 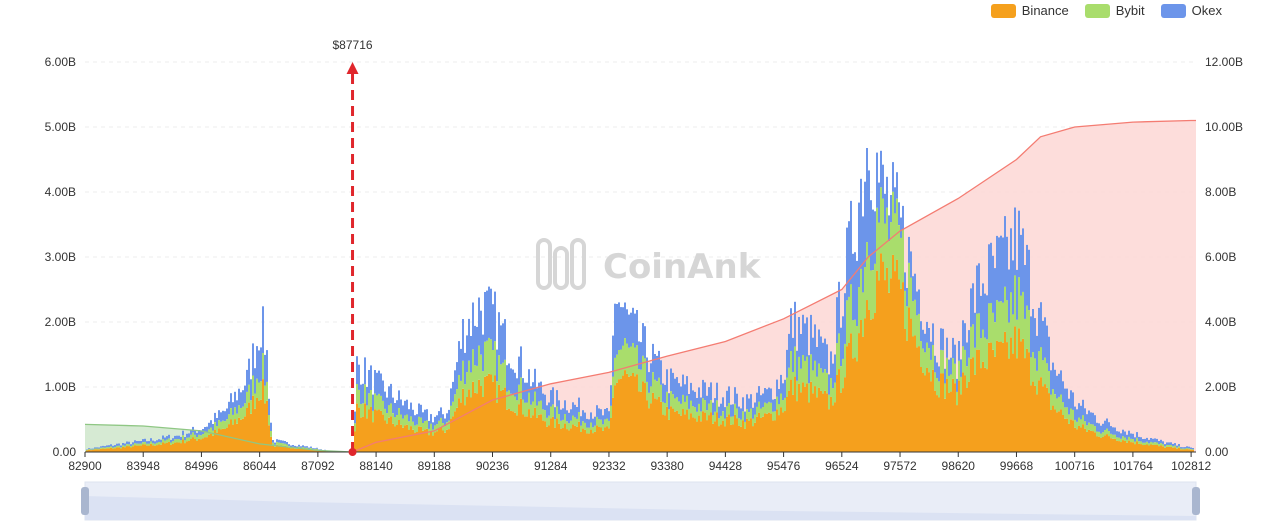 What do you see at coordinates (1191, 466) in the screenshot?
I see `x-axis-tick-label: 102812` at bounding box center [1191, 466].